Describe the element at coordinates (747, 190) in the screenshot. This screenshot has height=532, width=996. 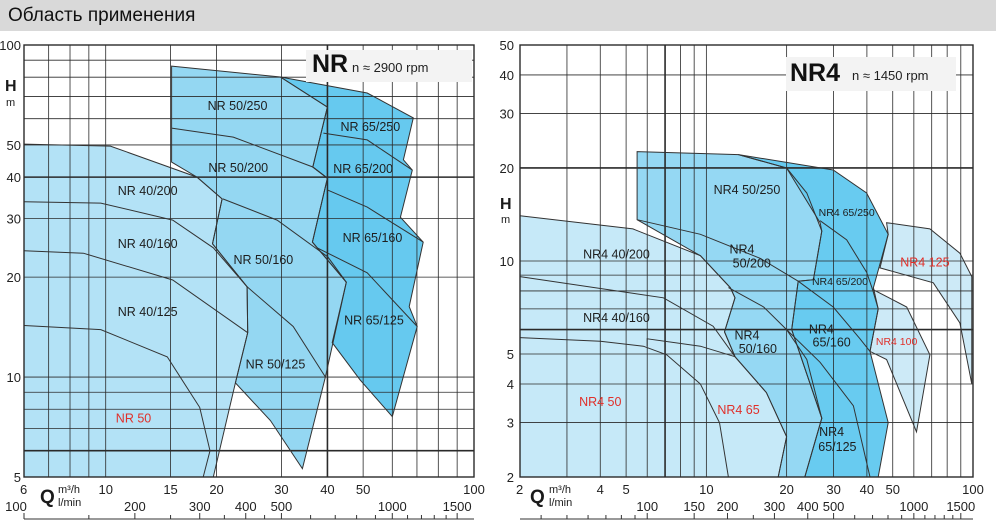
I see `pump-label: NR4 50/250` at that location.